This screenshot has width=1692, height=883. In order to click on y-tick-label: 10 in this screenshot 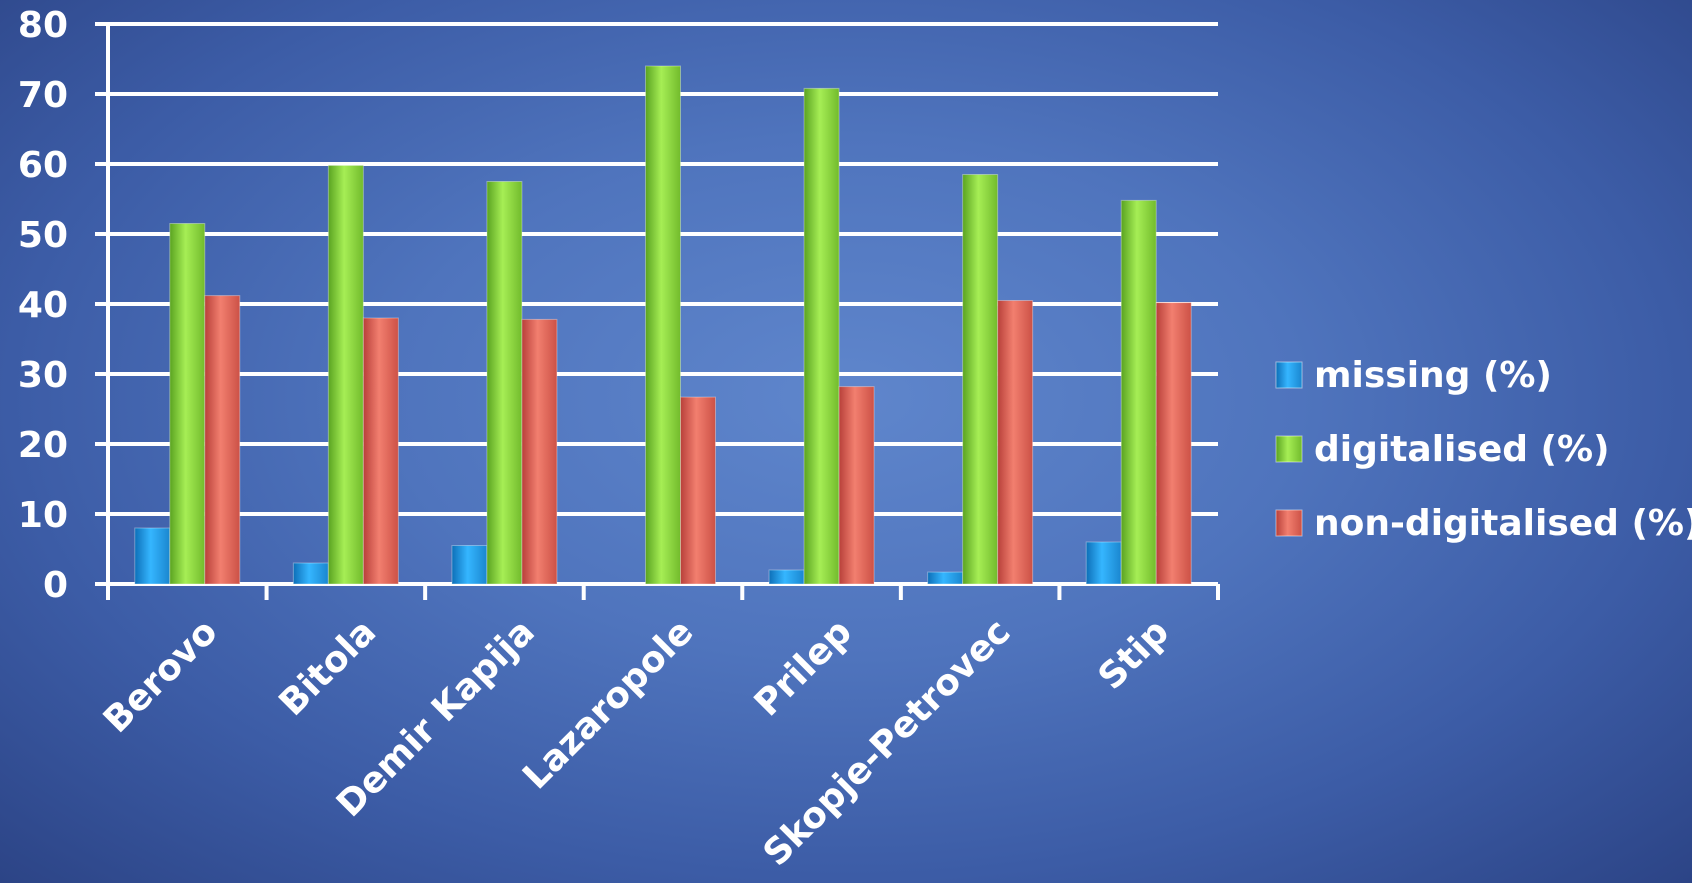, I will do `click(43, 515)`.